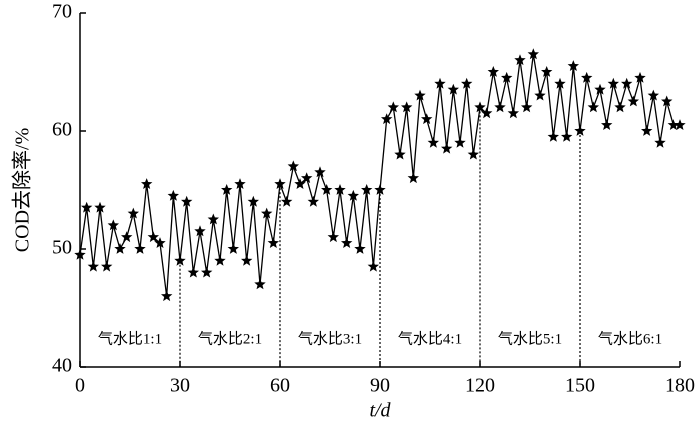 This screenshot has width=700, height=434. I want to click on x-tick-label: 150, so click(580, 386).